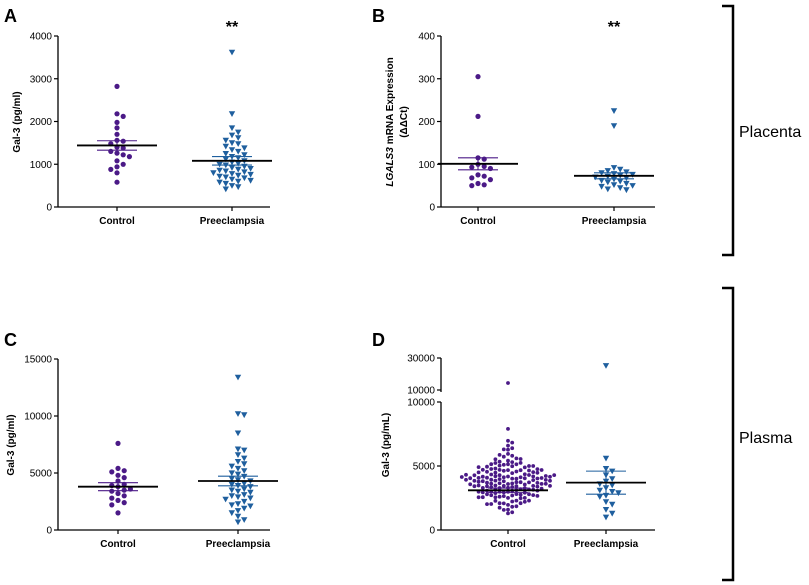 This screenshot has height=585, width=809. What do you see at coordinates (614, 27) in the screenshot?
I see `significance-b: **` at bounding box center [614, 27].